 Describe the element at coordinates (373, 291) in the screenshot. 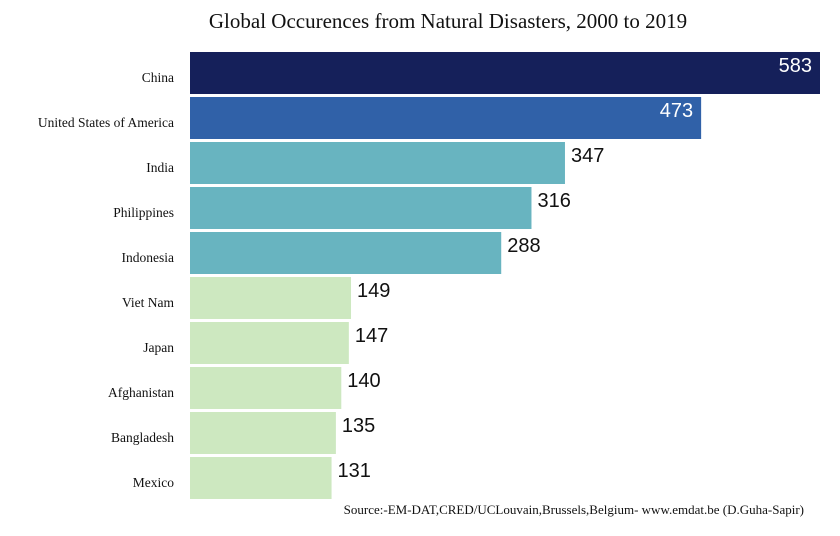

I see `value-label: 149` at that location.